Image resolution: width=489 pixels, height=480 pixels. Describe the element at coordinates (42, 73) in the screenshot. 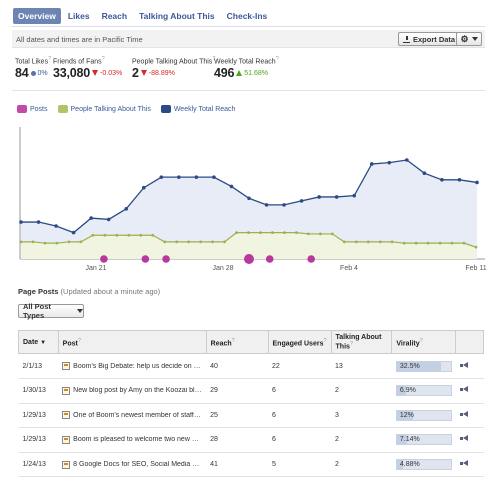

I see `stat-change: 0%` at that location.